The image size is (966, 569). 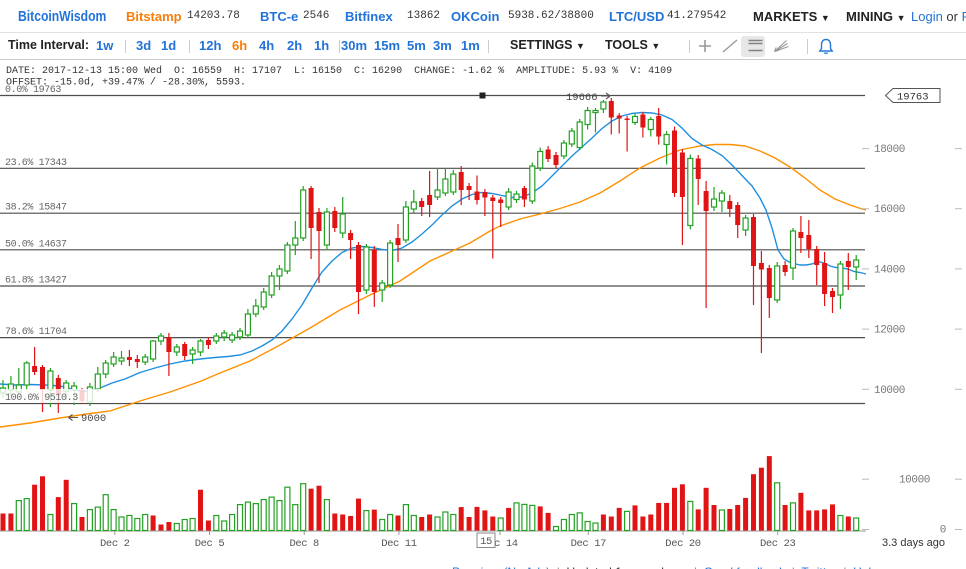 What do you see at coordinates (33, 90) in the screenshot?
I see `svg-text: 0.0% 19763` at bounding box center [33, 90].